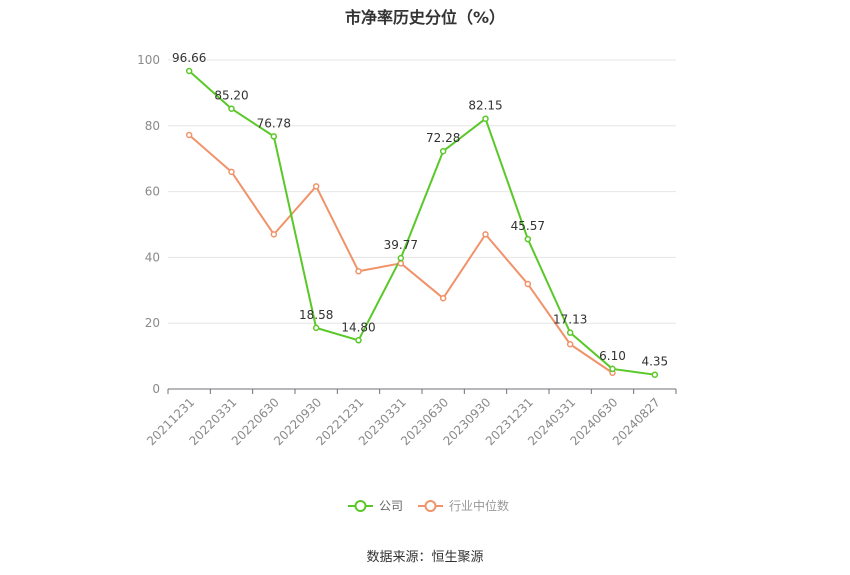  I want to click on data-label: 4.35, so click(654, 362).